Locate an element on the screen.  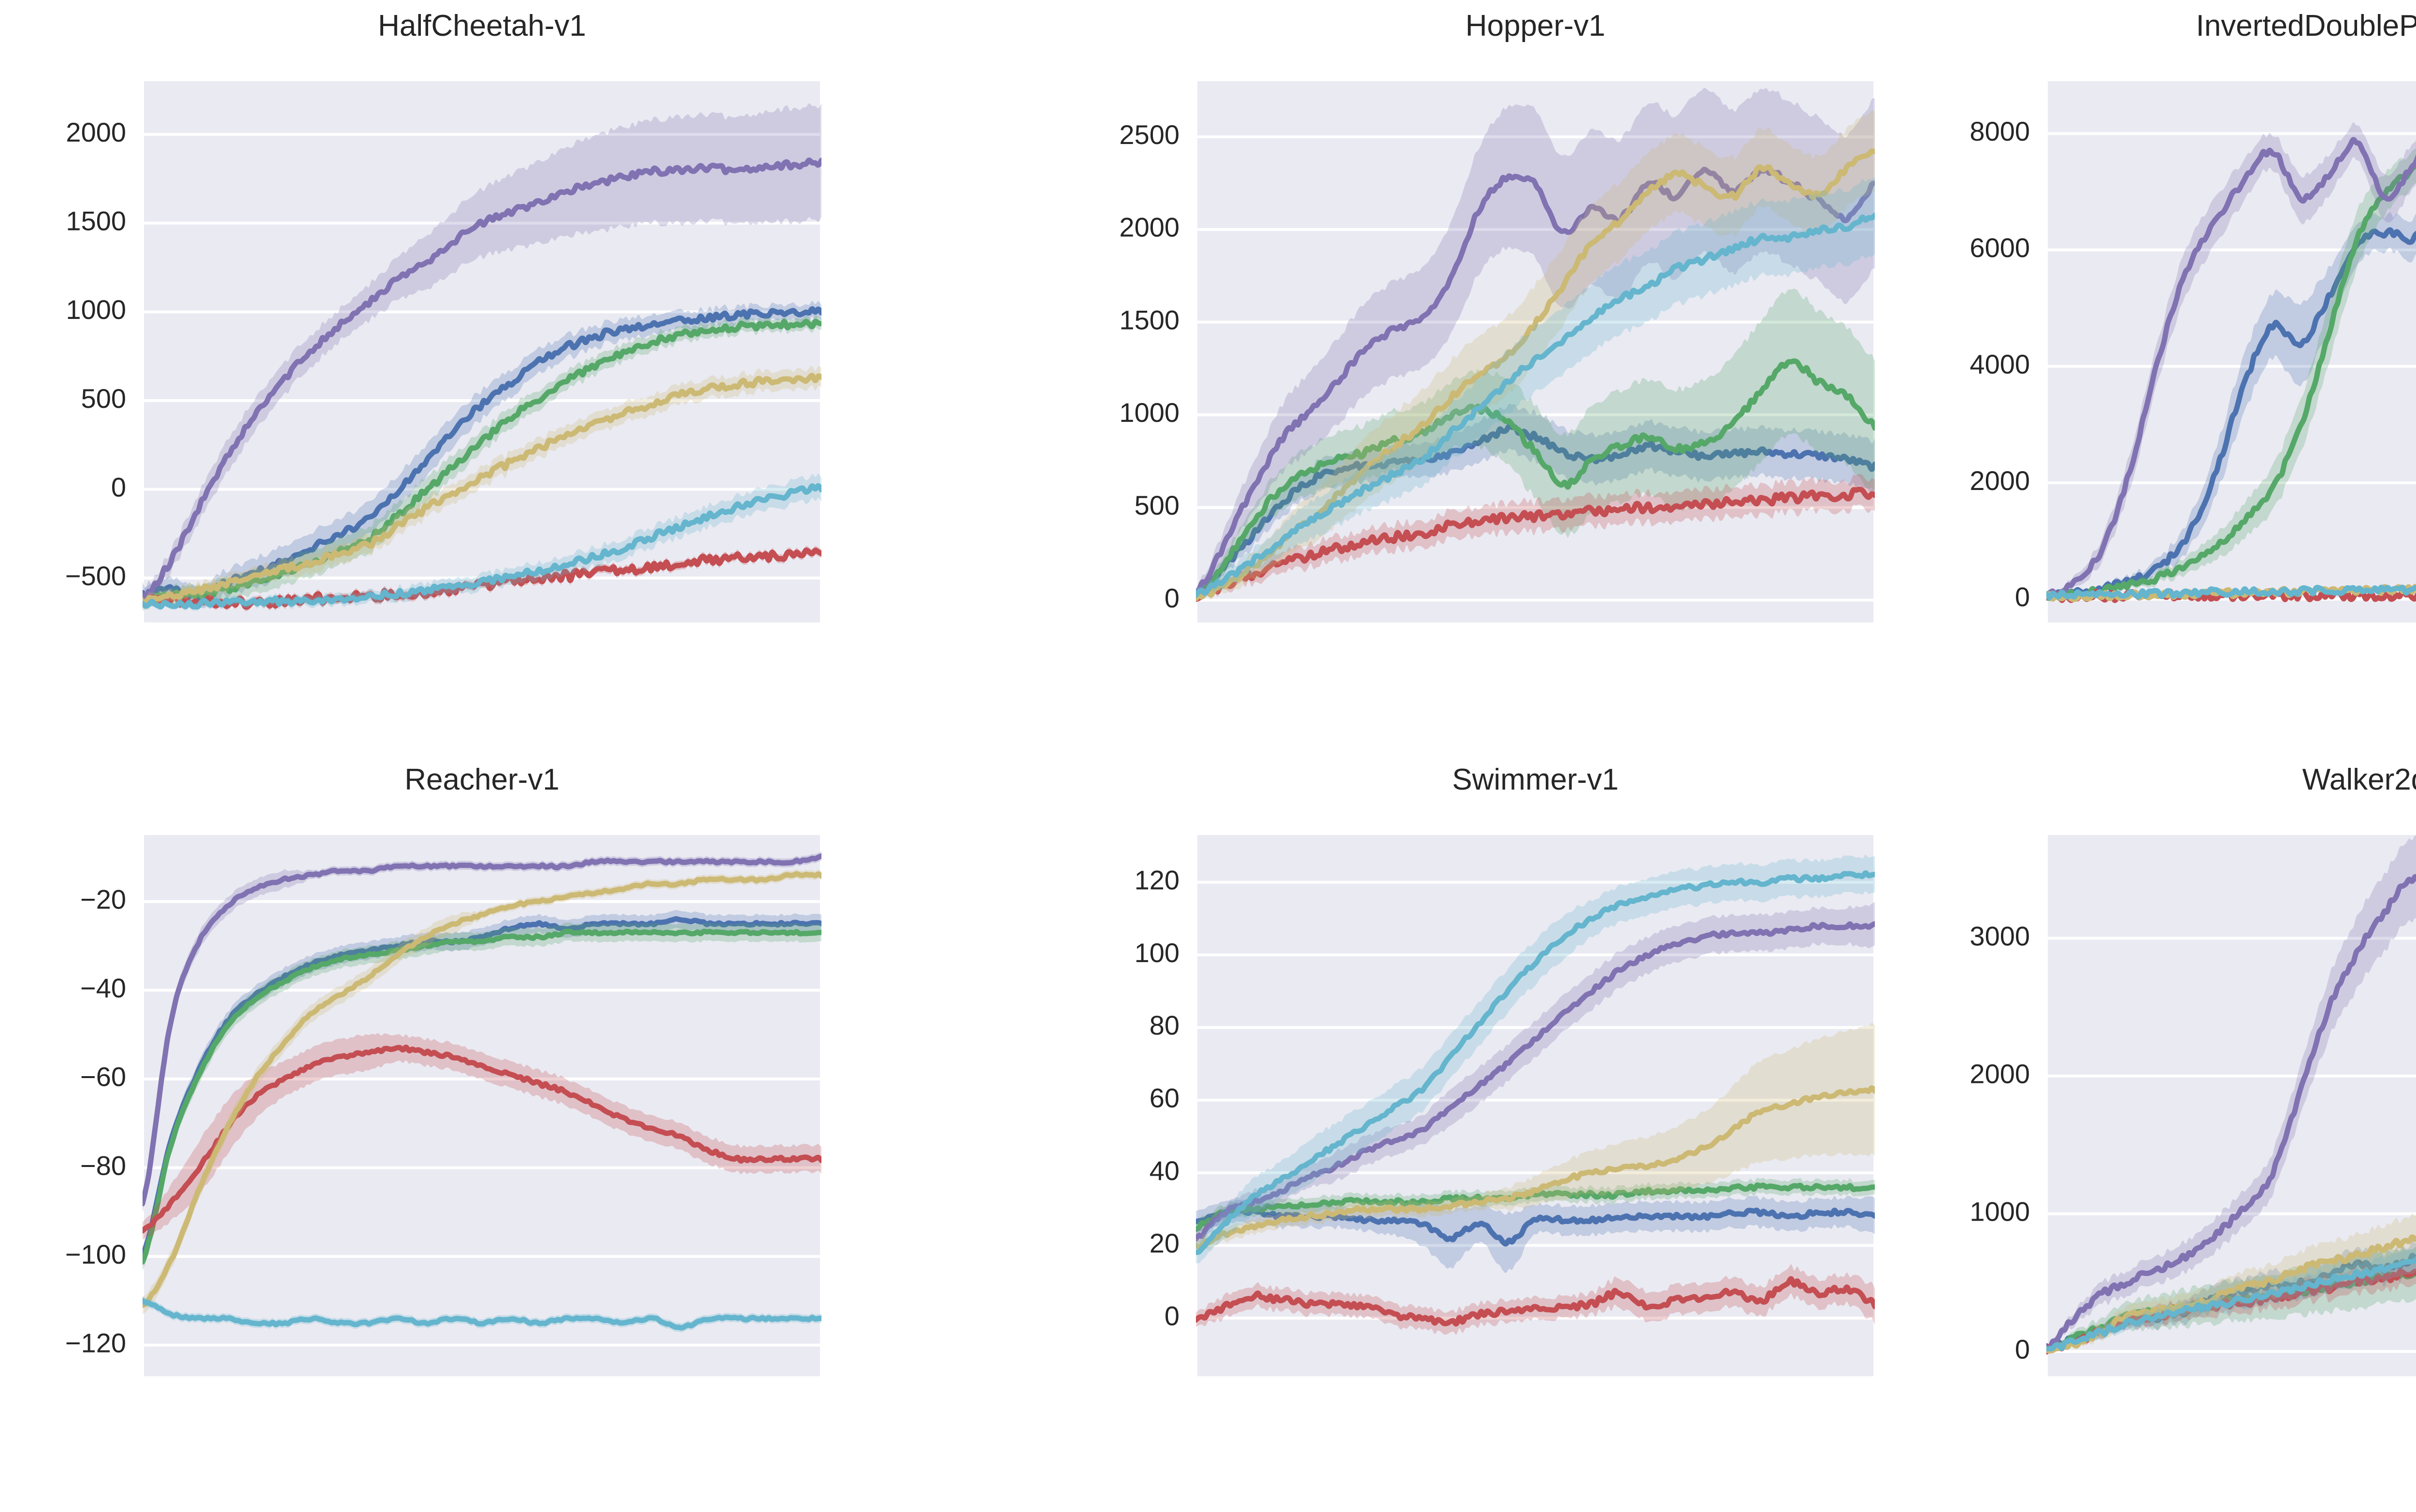
series-a2c is located at coordinates (482, 1088).